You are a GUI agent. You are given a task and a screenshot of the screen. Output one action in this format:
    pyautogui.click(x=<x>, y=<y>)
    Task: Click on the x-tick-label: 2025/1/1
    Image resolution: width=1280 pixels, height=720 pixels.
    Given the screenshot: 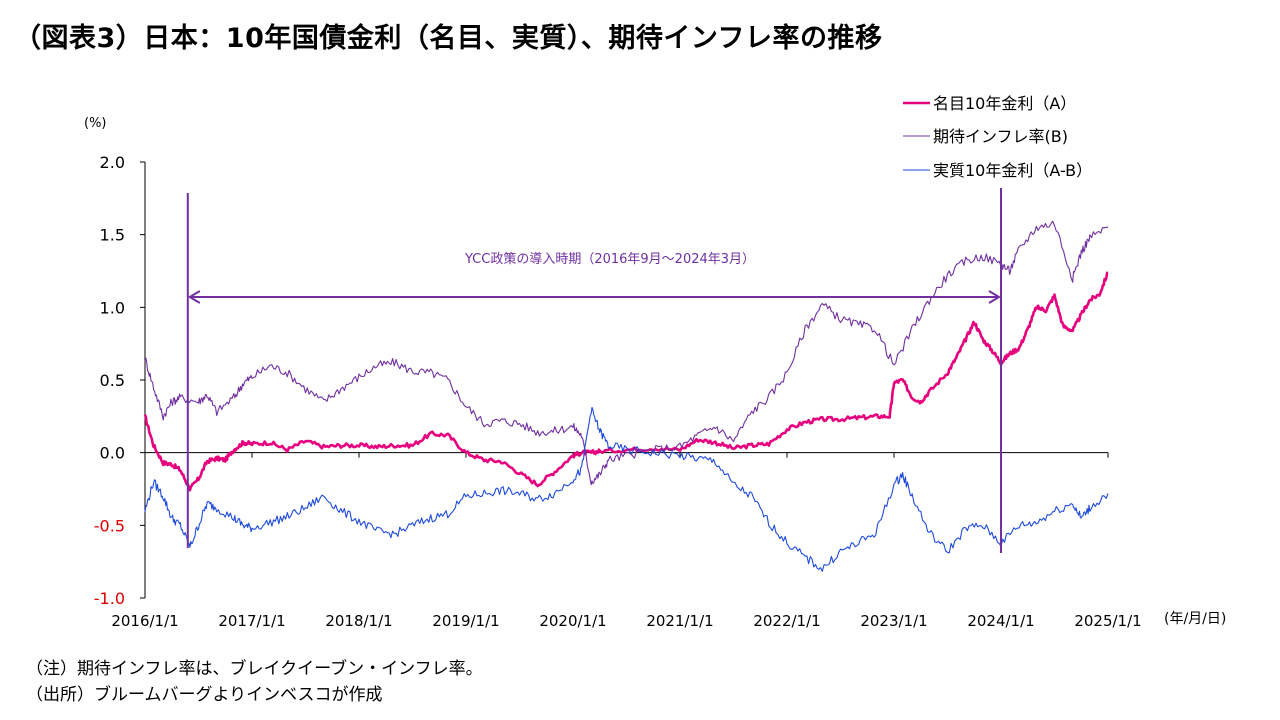 What is the action you would take?
    pyautogui.click(x=1107, y=621)
    